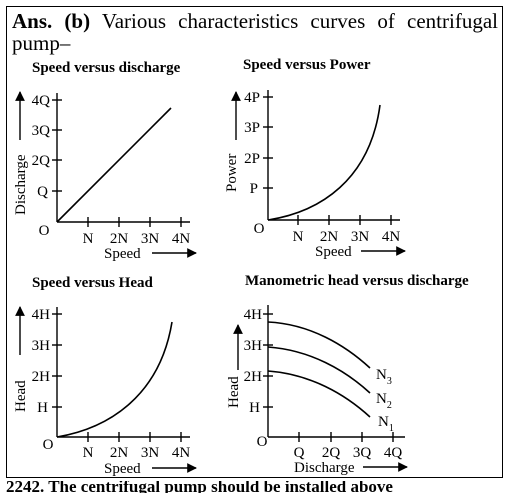  I want to click on curve-n2, so click(319, 370).